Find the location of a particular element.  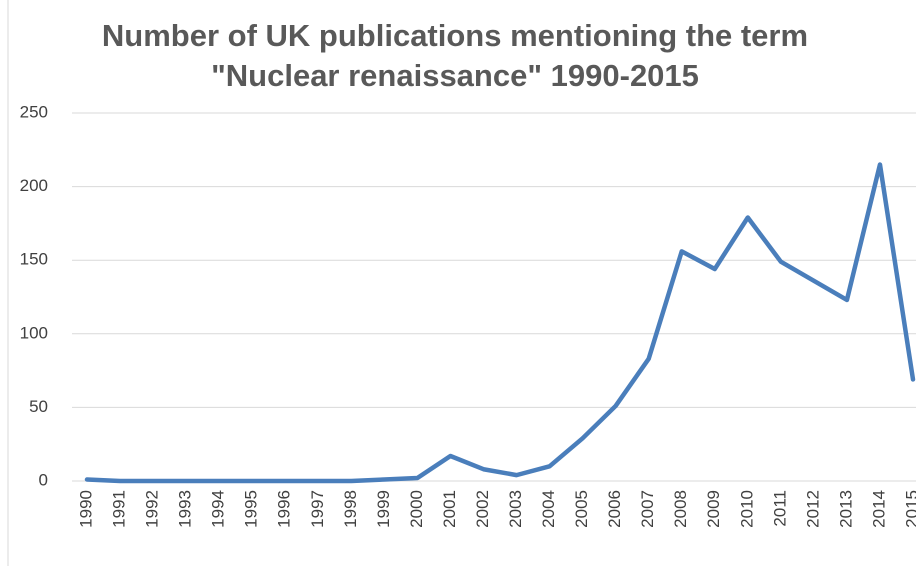

x-tick-label: 2001 is located at coordinates (449, 509).